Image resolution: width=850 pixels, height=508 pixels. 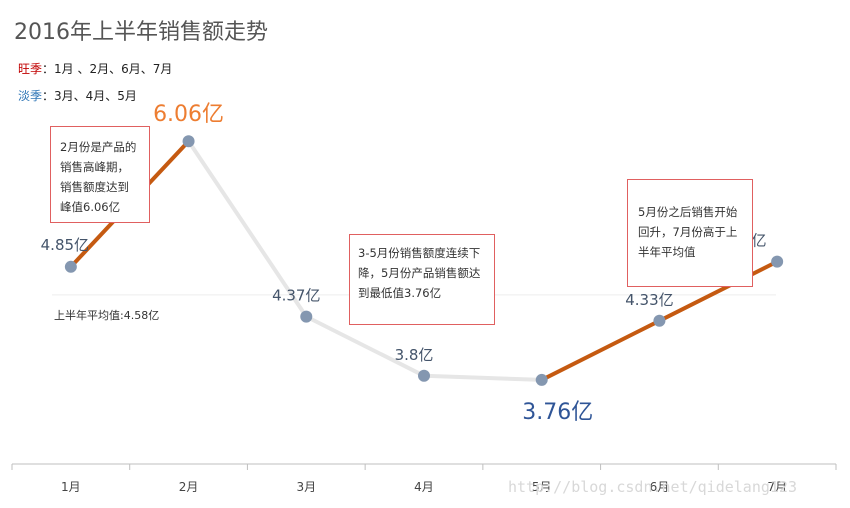 What do you see at coordinates (95, 96) in the screenshot?
I see `low-season-months: 3月、4月、5月` at bounding box center [95, 96].